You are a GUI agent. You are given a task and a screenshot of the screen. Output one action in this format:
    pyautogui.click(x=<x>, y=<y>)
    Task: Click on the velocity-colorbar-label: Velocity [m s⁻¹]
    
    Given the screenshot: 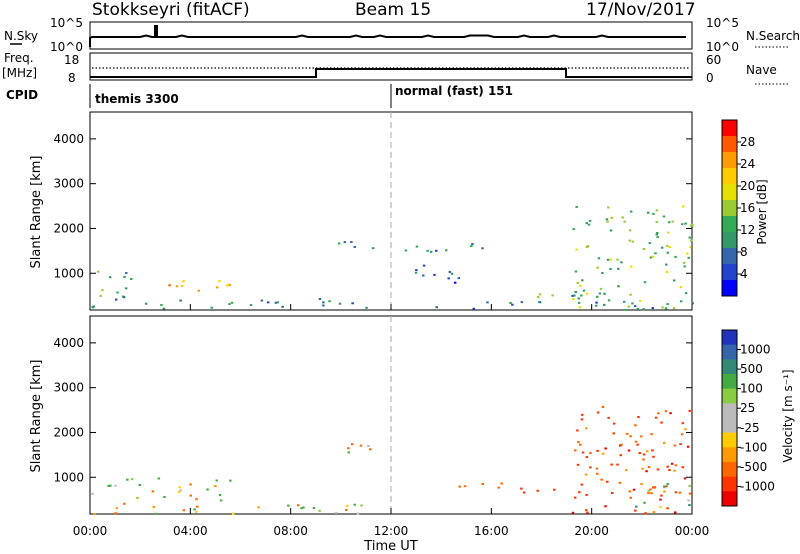 What is the action you would take?
    pyautogui.click(x=788, y=415)
    